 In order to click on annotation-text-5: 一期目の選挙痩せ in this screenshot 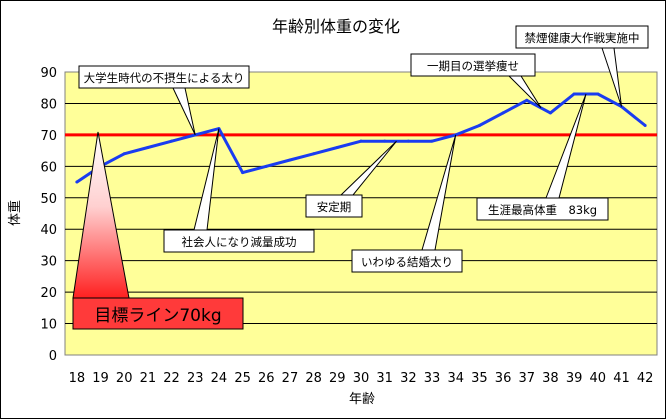, I will do `click(473, 66)`.